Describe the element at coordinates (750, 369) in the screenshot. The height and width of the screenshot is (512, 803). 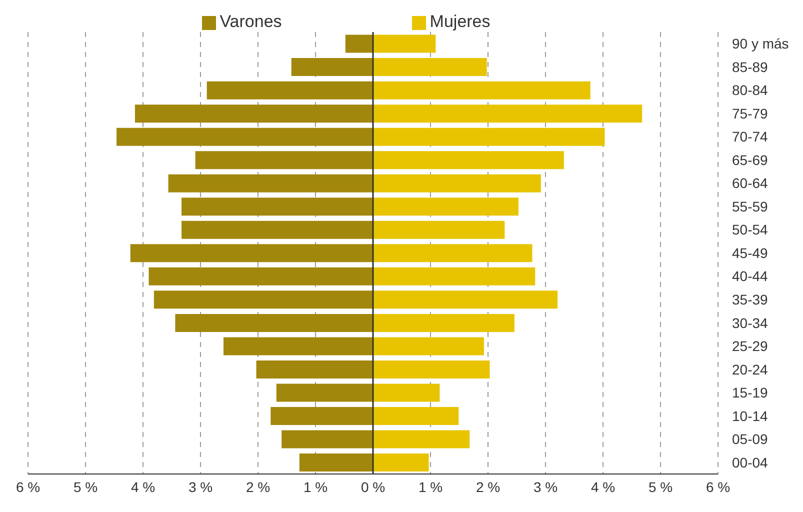
I see `y-tick-label: 20-24` at that location.